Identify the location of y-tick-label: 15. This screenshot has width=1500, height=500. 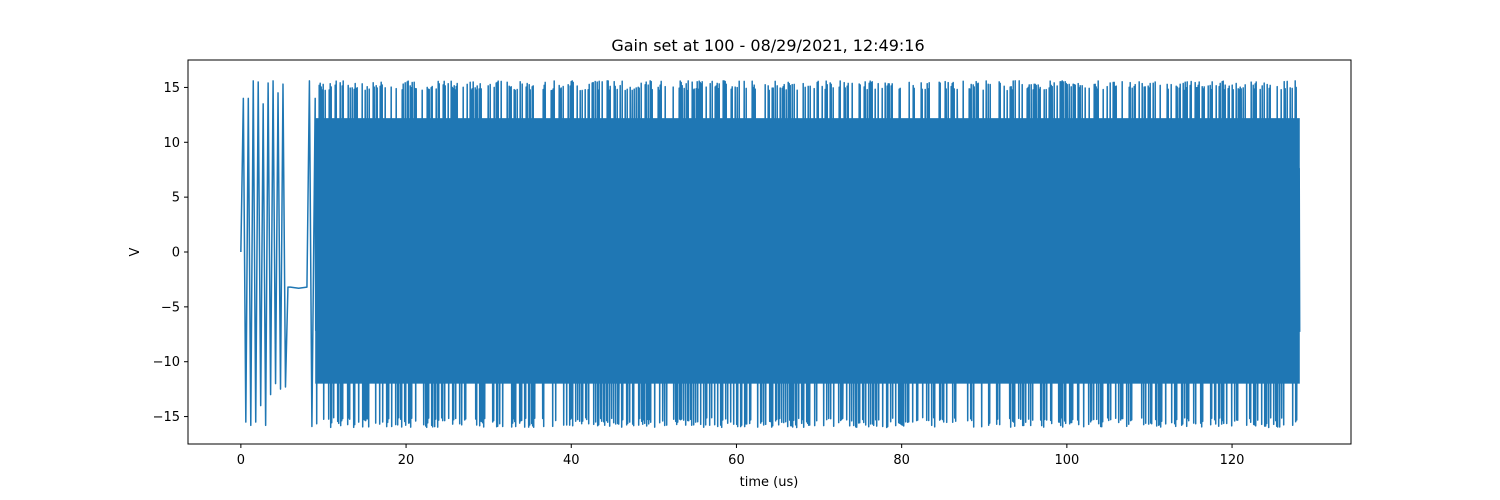
(171, 88).